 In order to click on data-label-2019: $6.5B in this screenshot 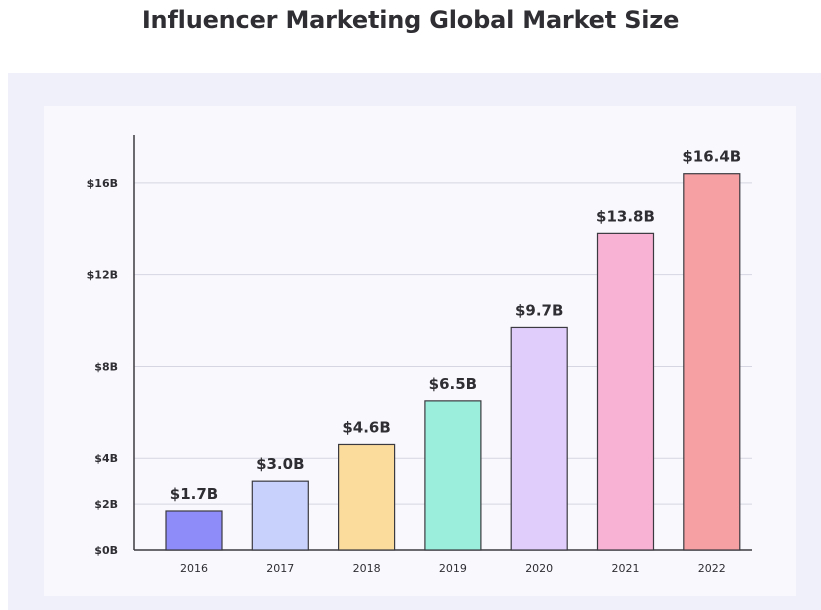, I will do `click(453, 384)`.